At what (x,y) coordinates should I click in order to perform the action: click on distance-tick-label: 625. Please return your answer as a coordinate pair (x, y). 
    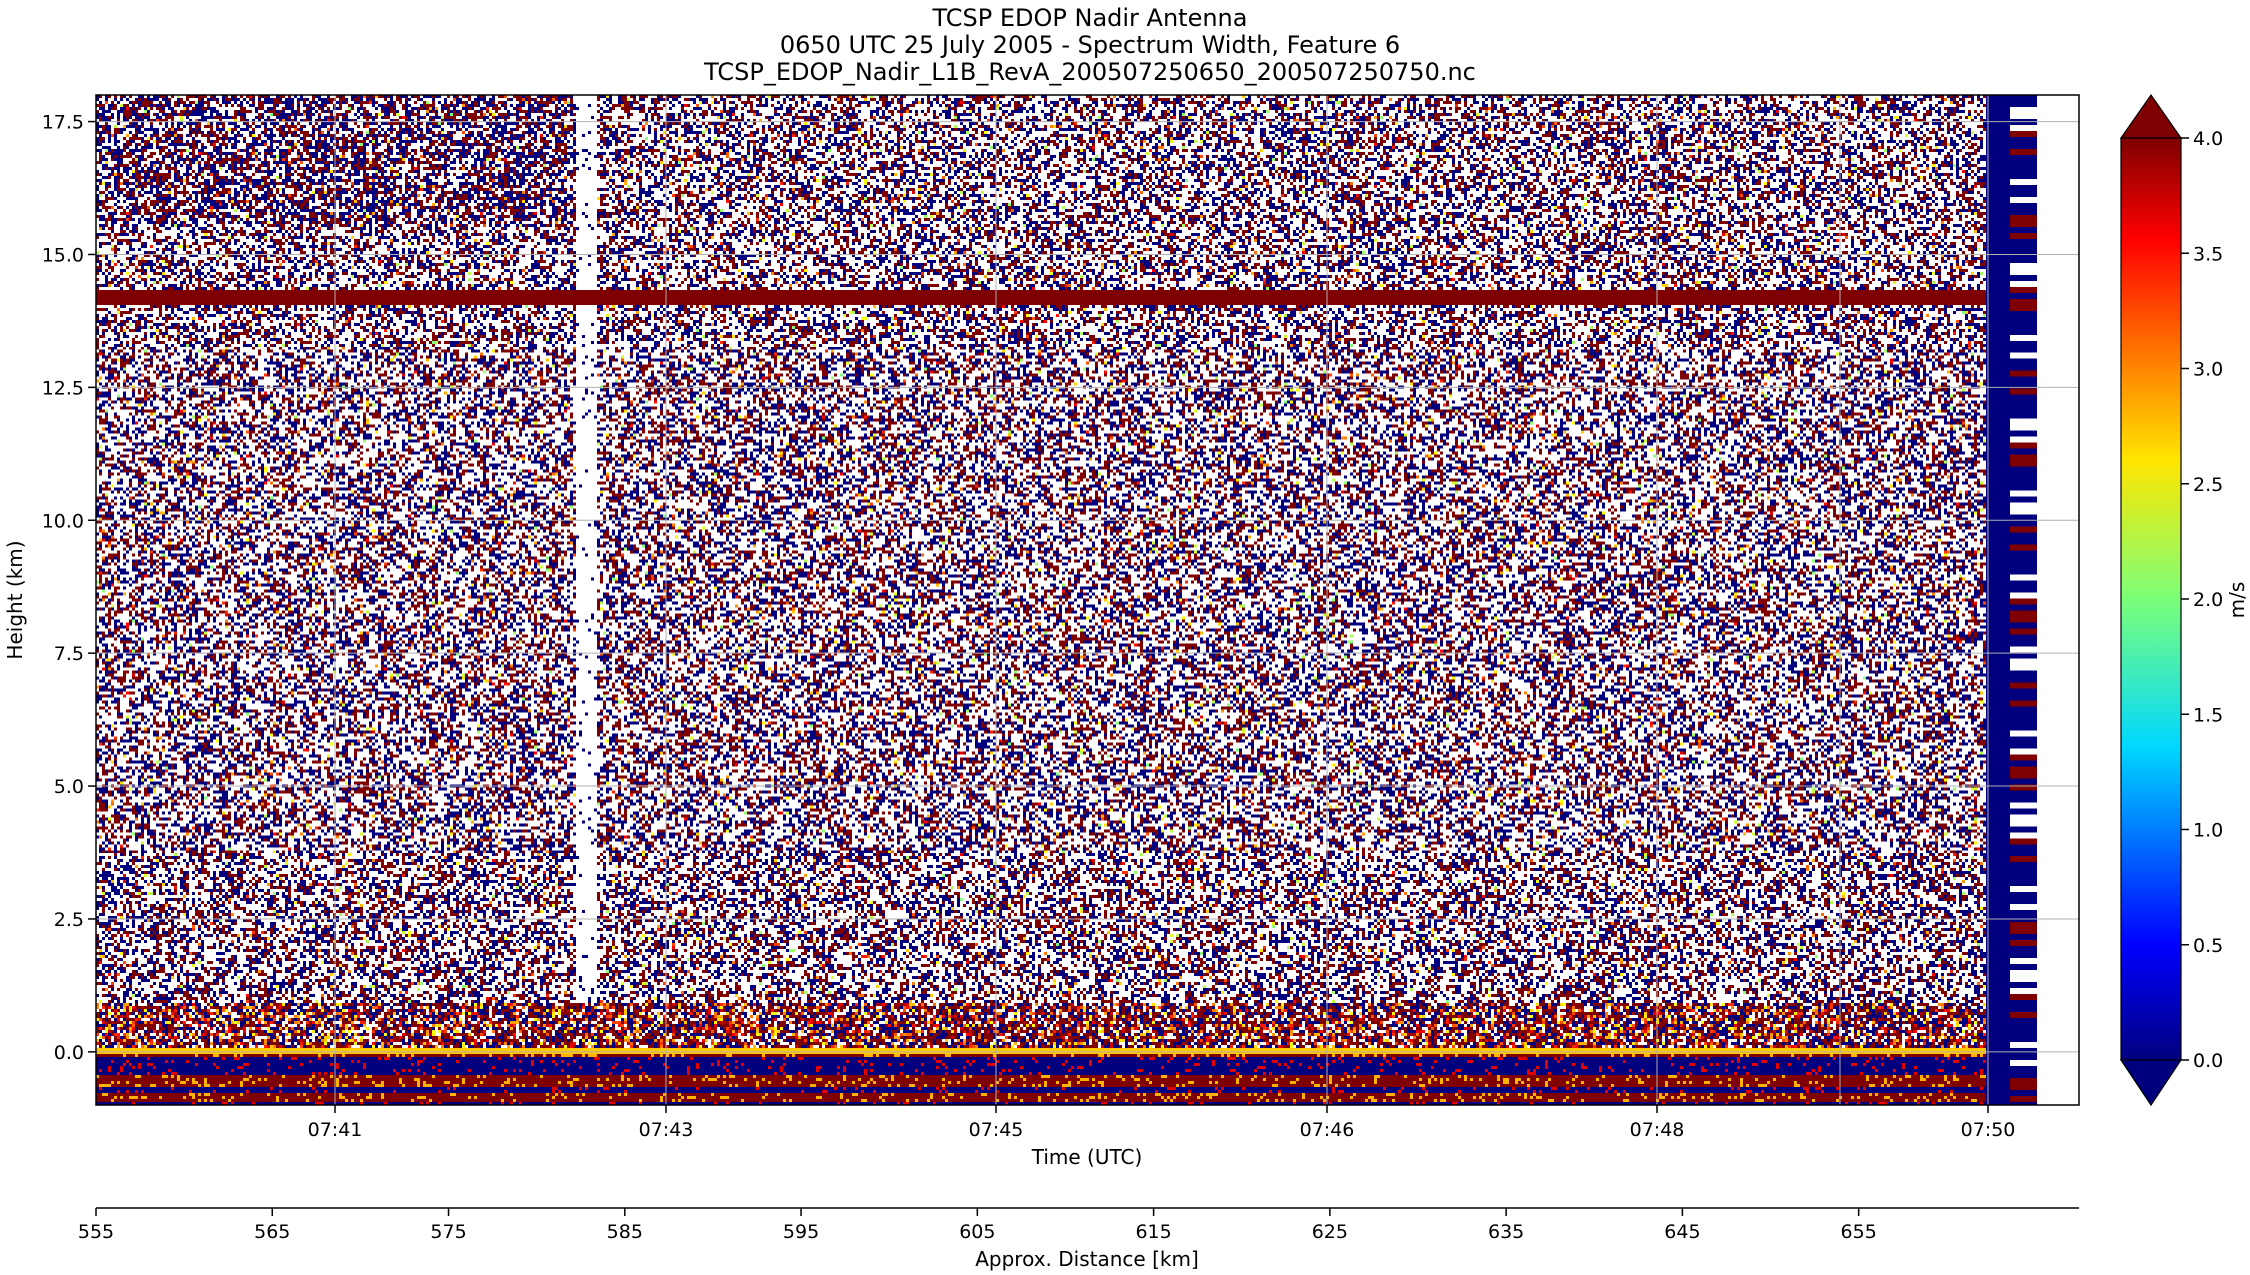
    Looking at the image, I should click on (1330, 1232).